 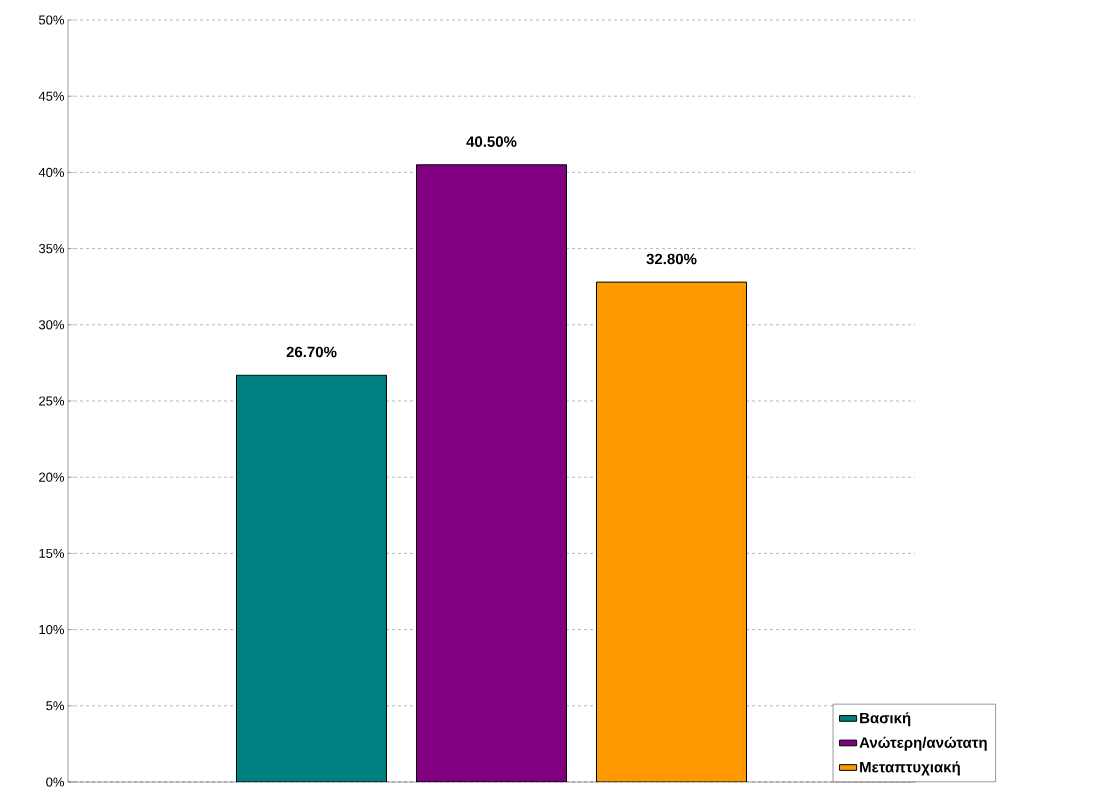 What do you see at coordinates (910, 768) in the screenshot?
I see `legend-label: Μεταπτυχιακή` at bounding box center [910, 768].